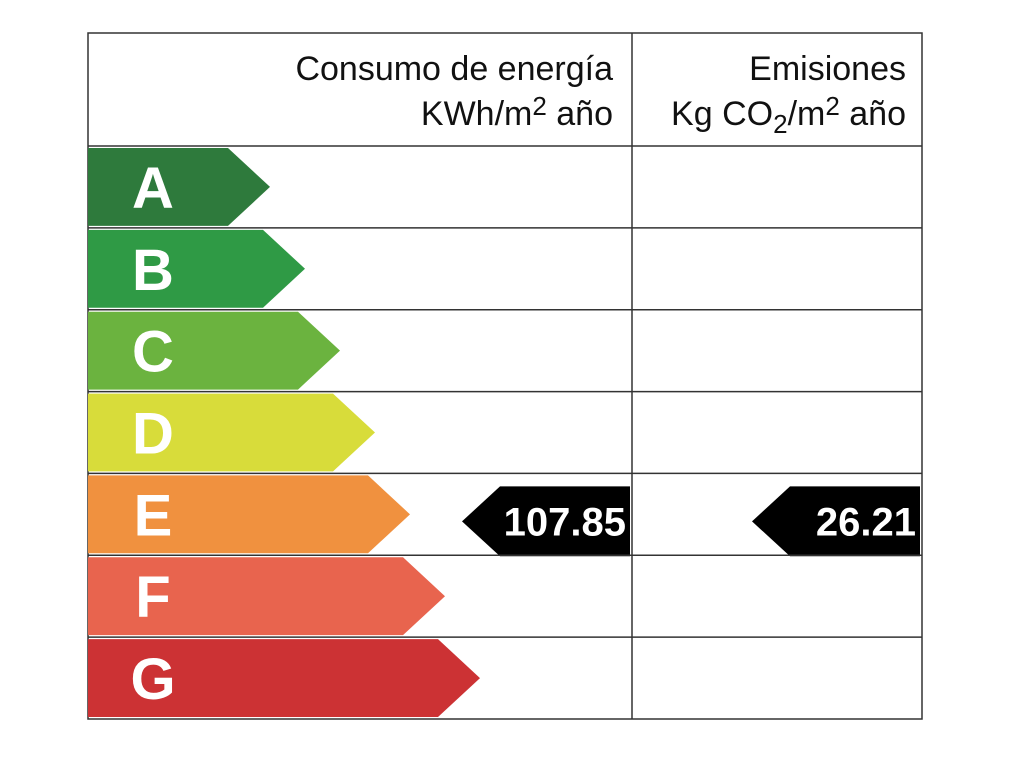 This screenshot has height=765, width=1020. What do you see at coordinates (153, 352) in the screenshot?
I see `class-letter: C` at bounding box center [153, 352].